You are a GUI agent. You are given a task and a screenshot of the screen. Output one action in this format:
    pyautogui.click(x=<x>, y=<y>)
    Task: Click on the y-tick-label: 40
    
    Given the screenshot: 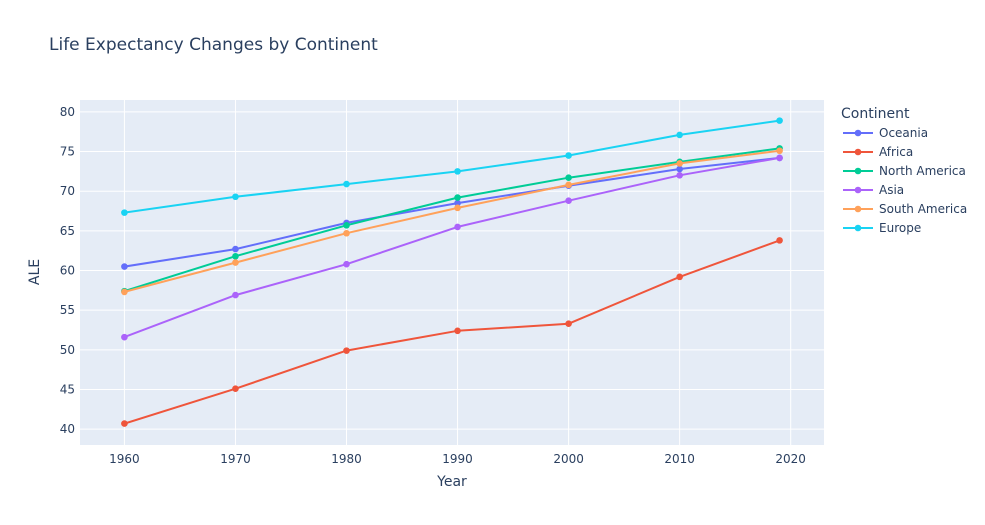 What is the action you would take?
    pyautogui.click(x=67, y=429)
    